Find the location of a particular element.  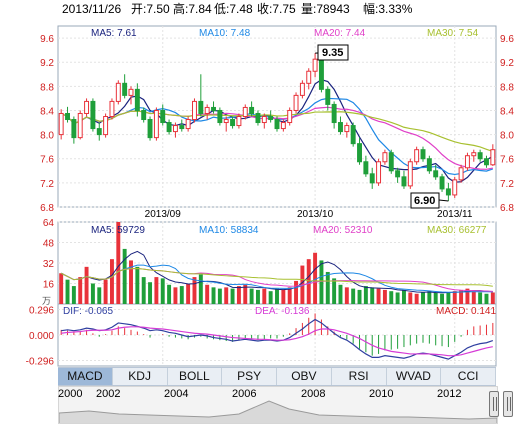

price-tick-right: 7.6 is located at coordinates (507, 160).